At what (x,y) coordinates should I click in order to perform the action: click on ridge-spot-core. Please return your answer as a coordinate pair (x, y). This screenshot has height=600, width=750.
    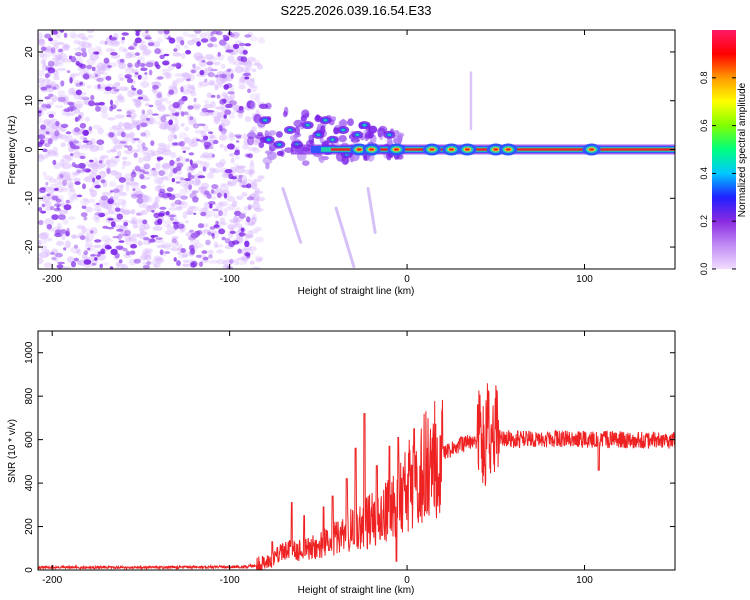
    Looking at the image, I should click on (396, 149).